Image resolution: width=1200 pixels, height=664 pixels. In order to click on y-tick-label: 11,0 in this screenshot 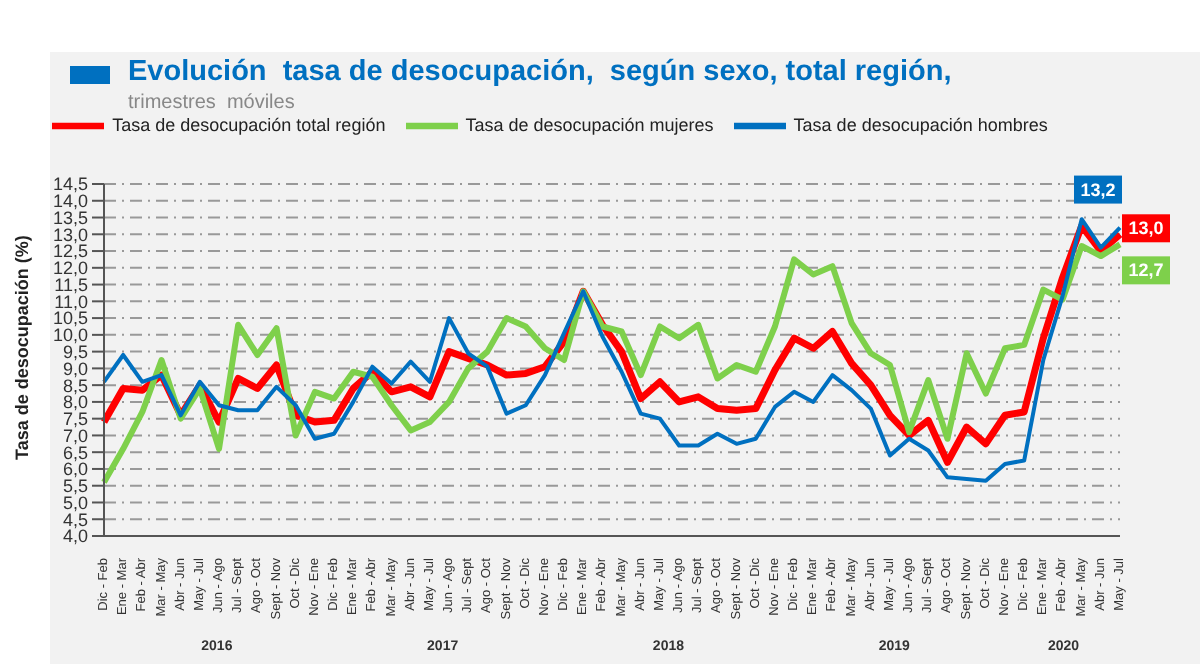, I will do `click(71, 301)`.